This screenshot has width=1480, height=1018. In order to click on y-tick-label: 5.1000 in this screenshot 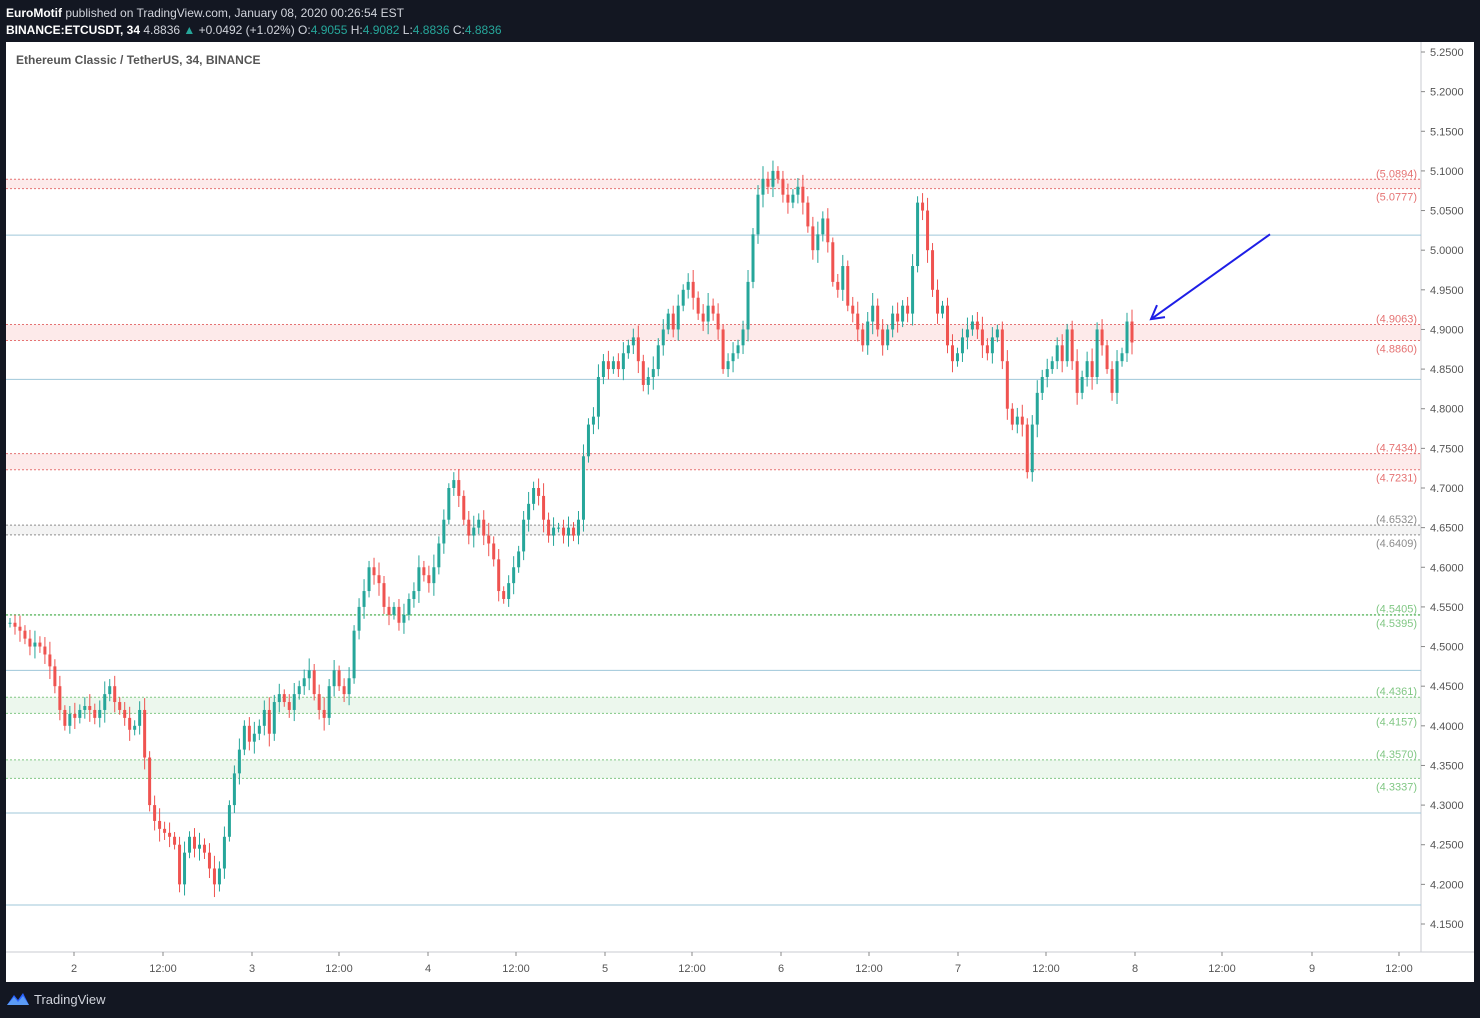, I will do `click(1447, 172)`.